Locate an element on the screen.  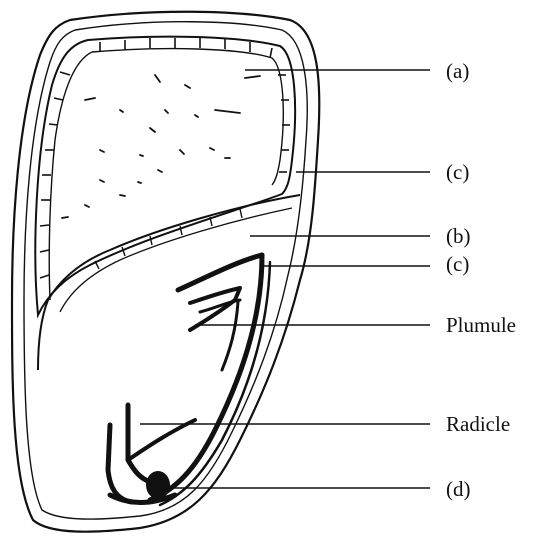
radicle-base is located at coordinates (142, 498).